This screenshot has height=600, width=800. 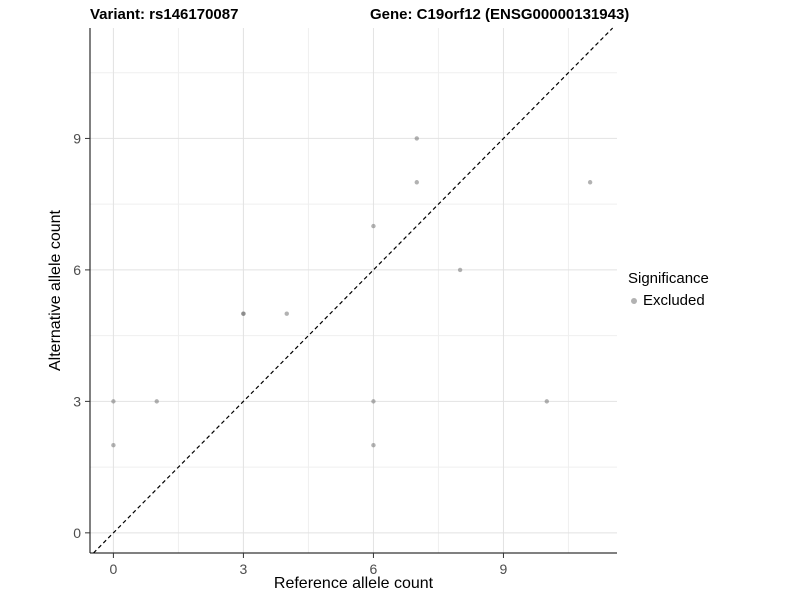 I want to click on legend-point-icon, so click(x=634, y=300).